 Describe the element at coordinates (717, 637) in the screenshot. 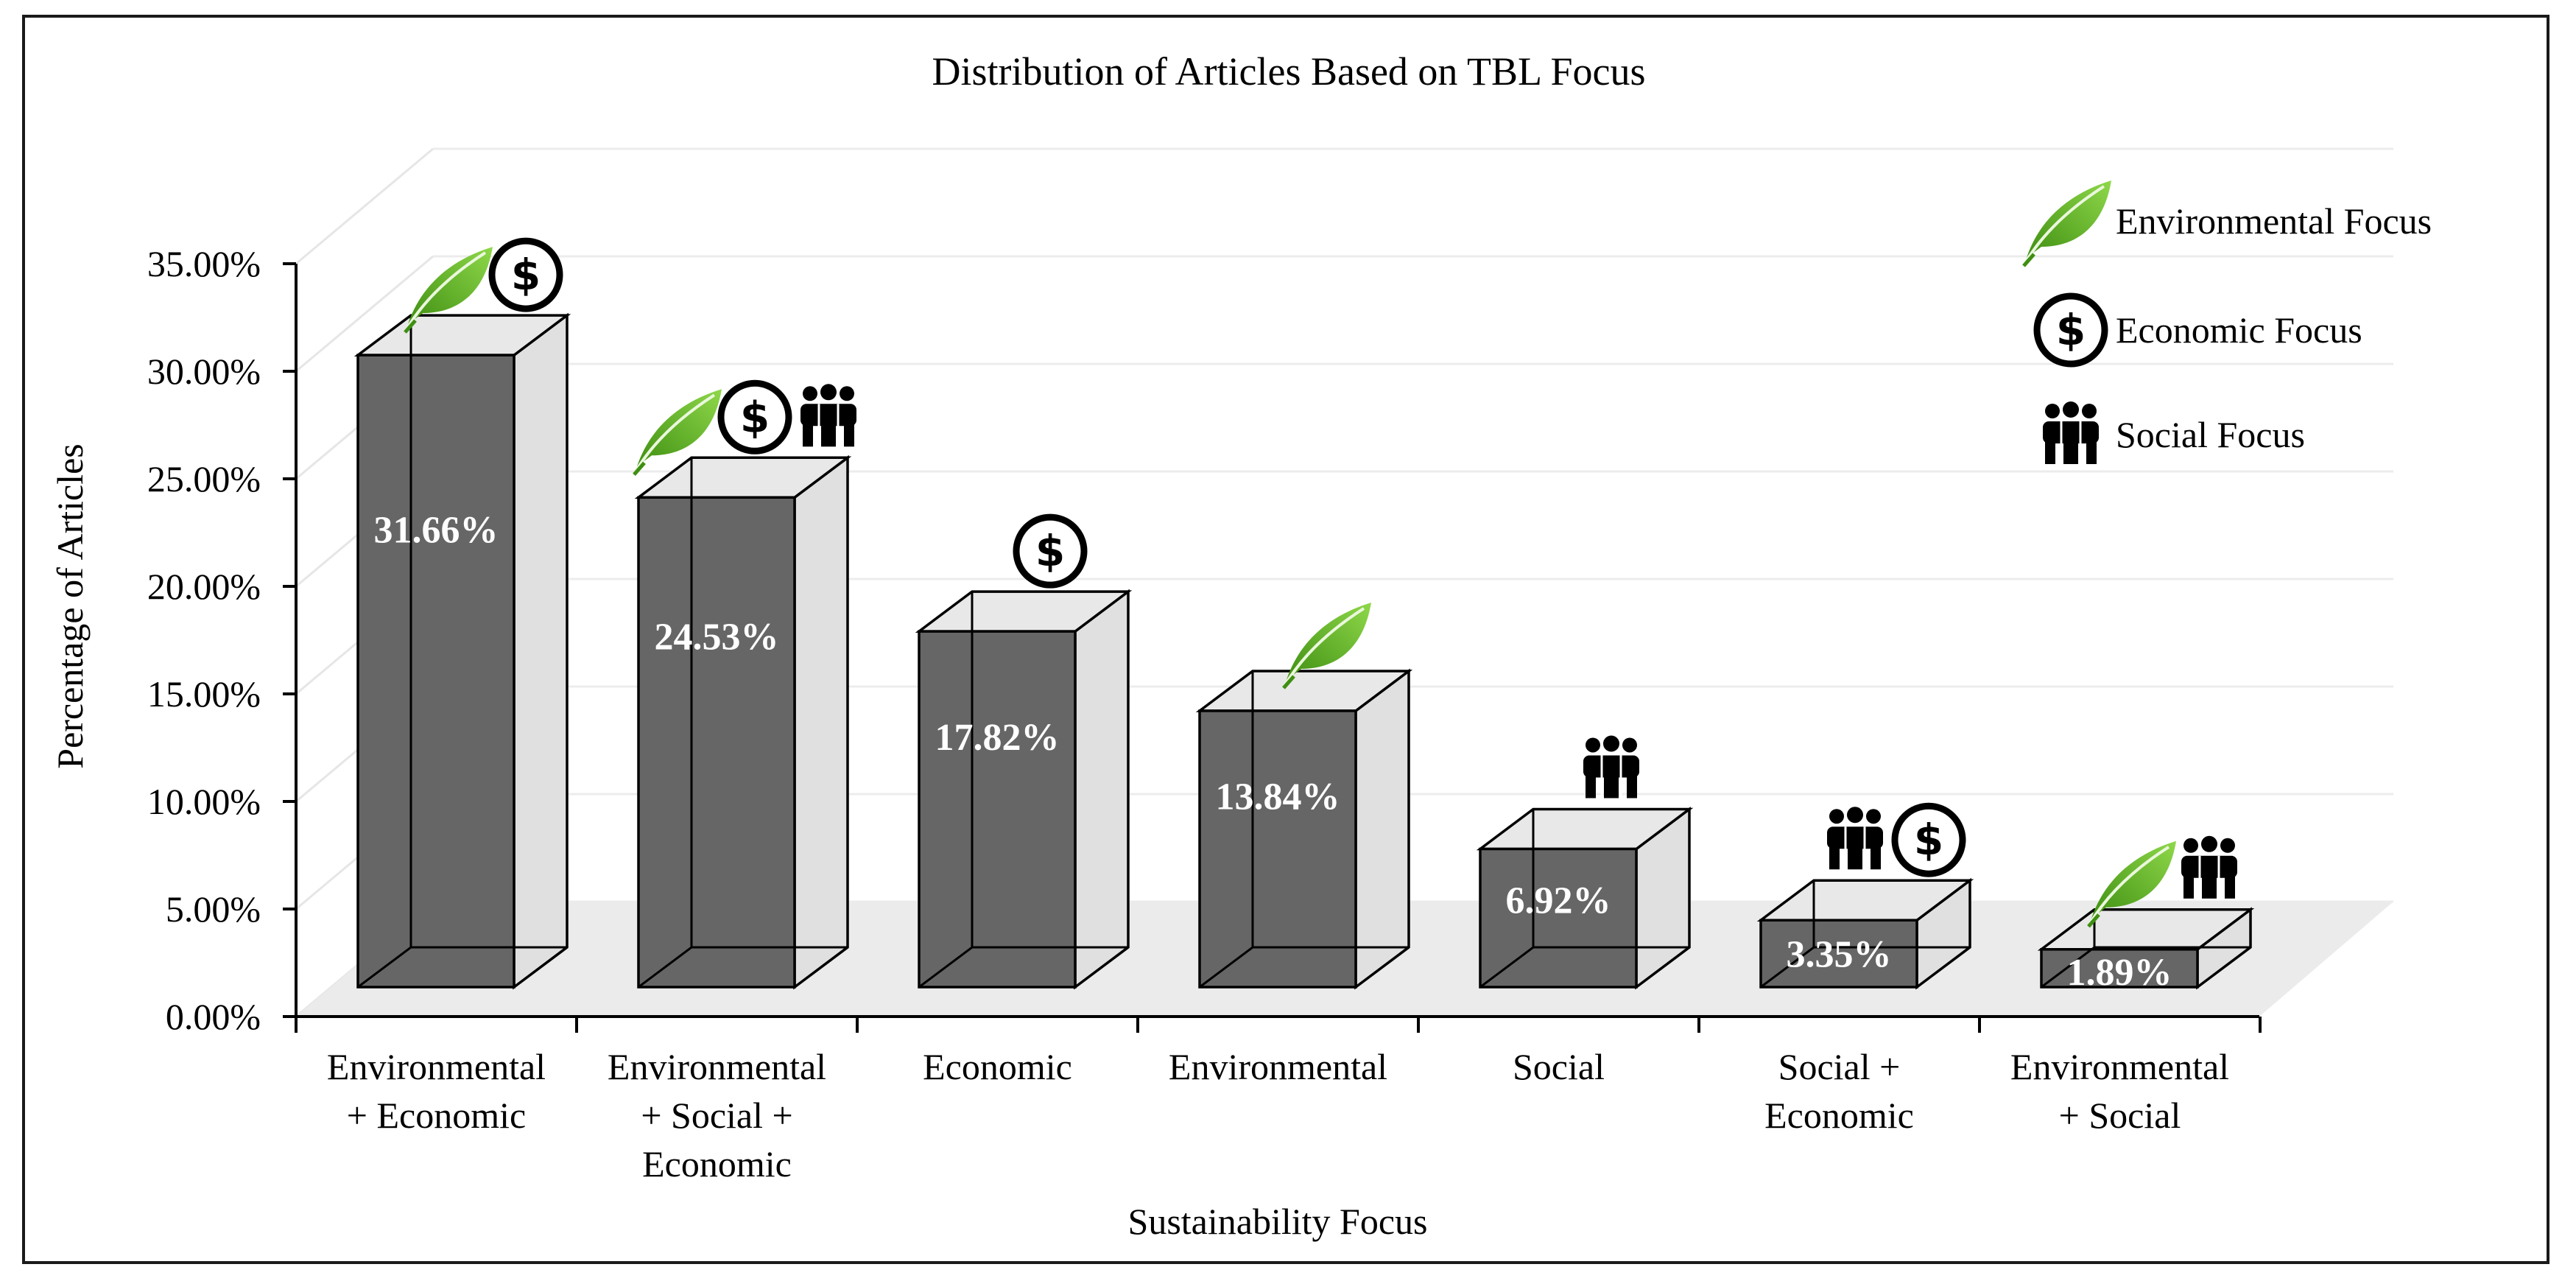

I see `data-label: 24.53%` at that location.